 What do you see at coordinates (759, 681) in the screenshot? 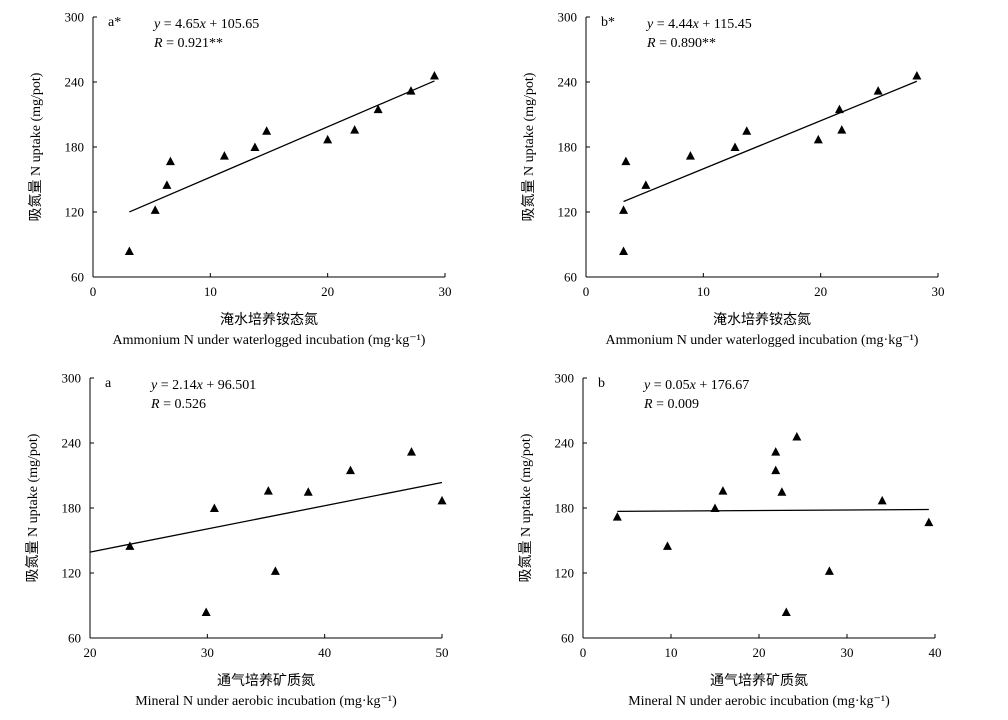
I see `x-axis-label-cn: 通气培养矿质氮` at bounding box center [759, 681].